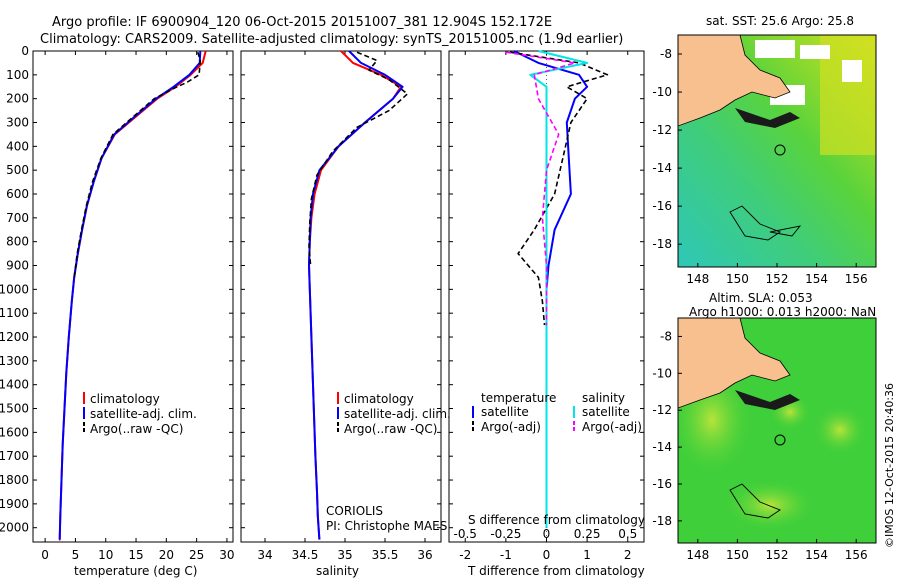  I want to click on depth-tick-label: 500, so click(17, 170).